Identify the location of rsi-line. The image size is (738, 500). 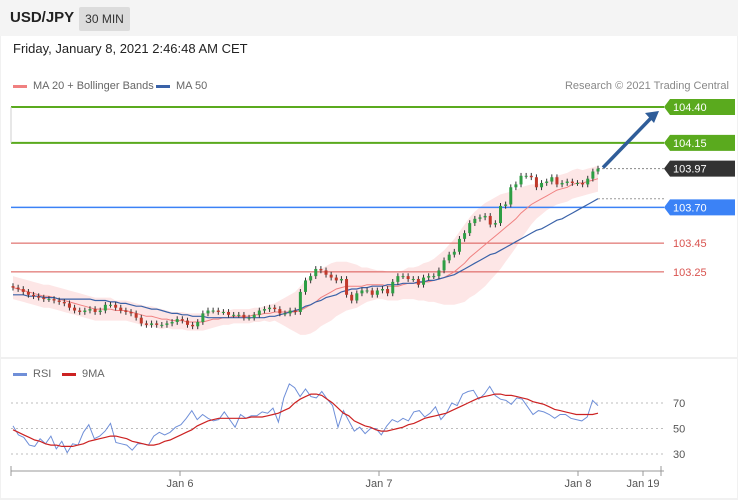
(305, 418).